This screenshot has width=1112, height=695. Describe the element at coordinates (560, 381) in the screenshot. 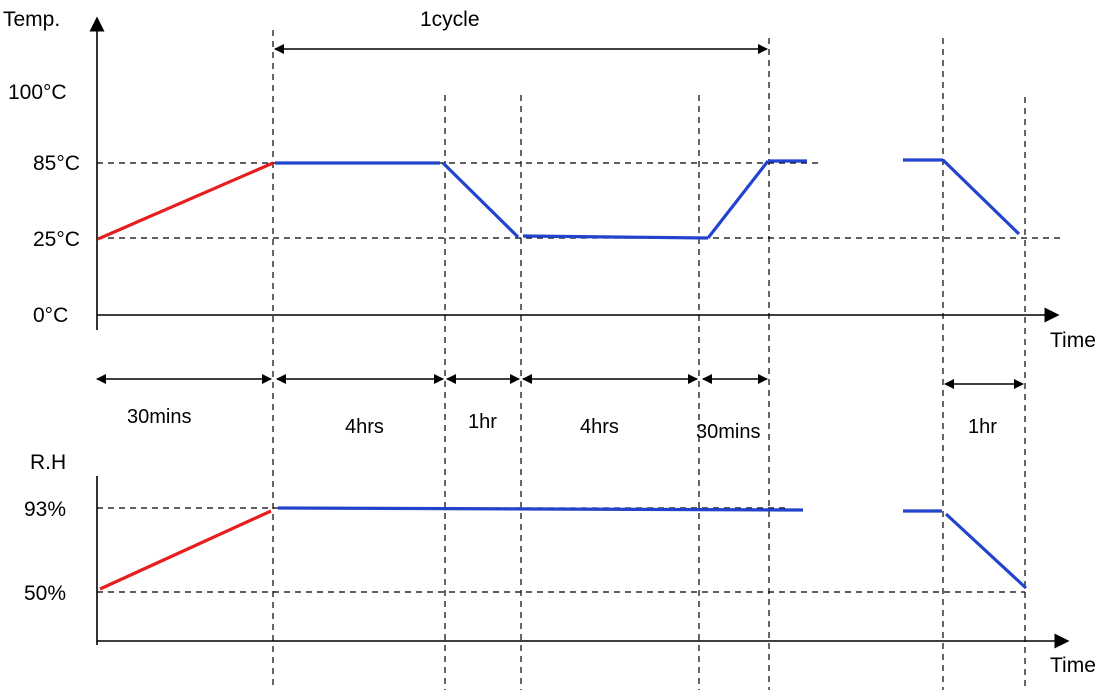

I see `duration-arrows` at that location.